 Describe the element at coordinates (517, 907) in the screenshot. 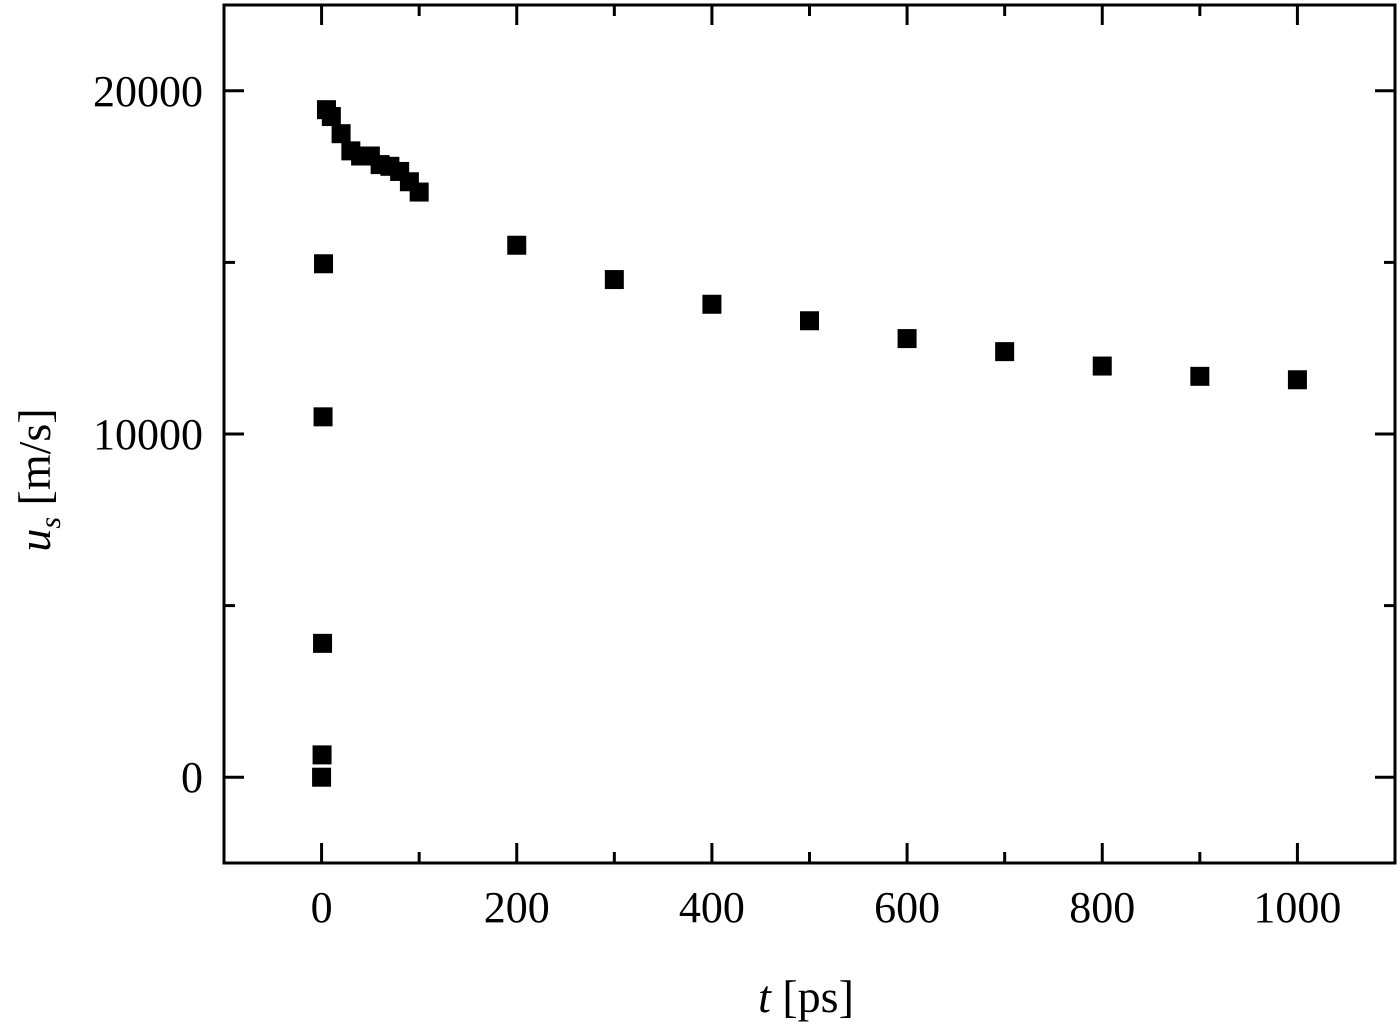

I see `x-tick-label: 200` at that location.